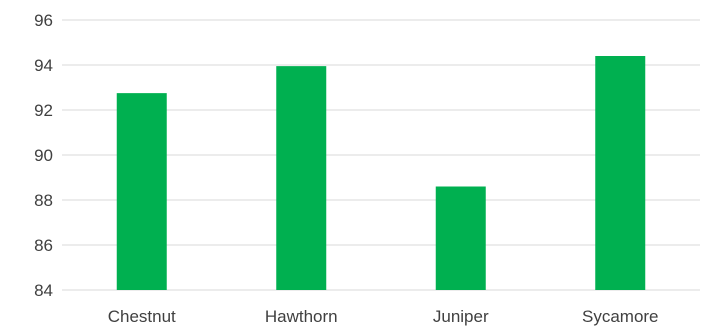 The width and height of the screenshot is (709, 334). I want to click on bar-chestnut, so click(141, 191).